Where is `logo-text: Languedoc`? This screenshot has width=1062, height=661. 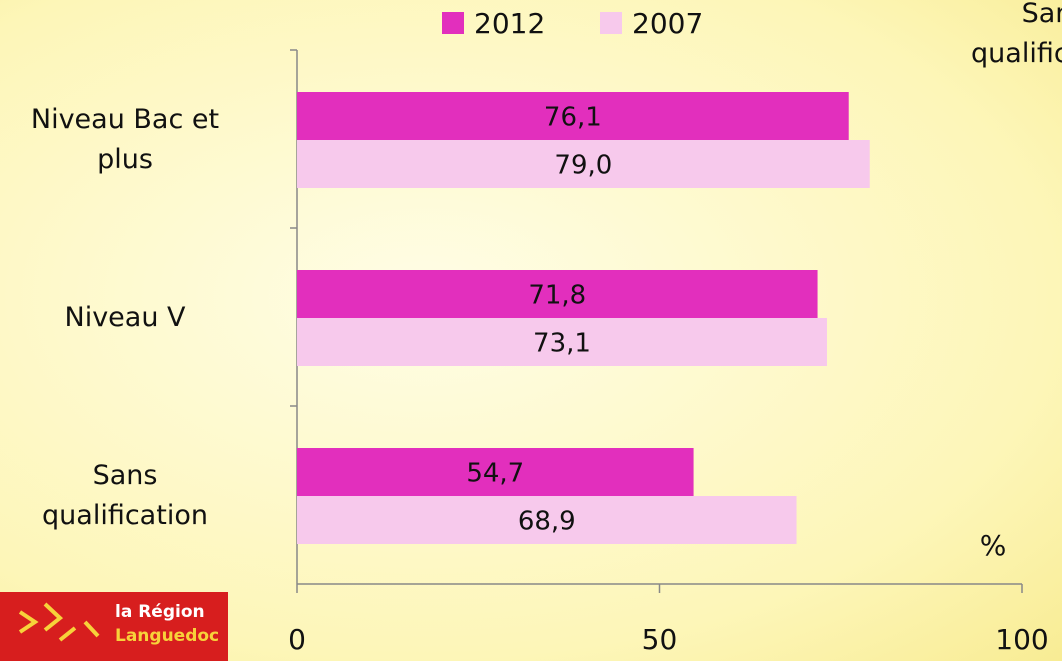 logo-text: Languedoc is located at coordinates (167, 636).